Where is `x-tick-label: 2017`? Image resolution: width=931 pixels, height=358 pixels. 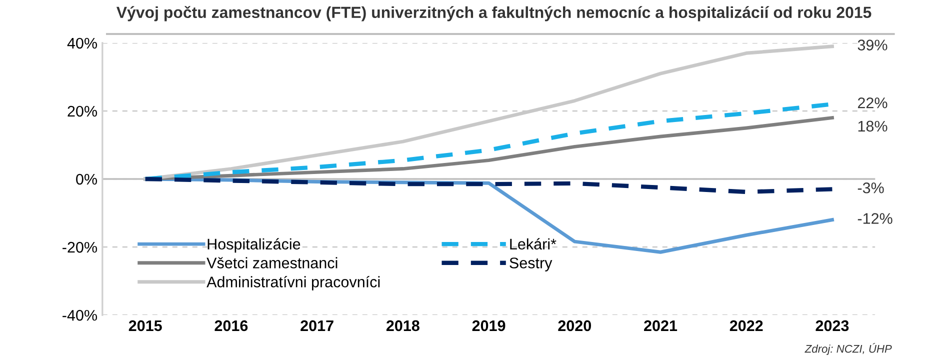 x-tick-label: 2017 is located at coordinates (317, 326).